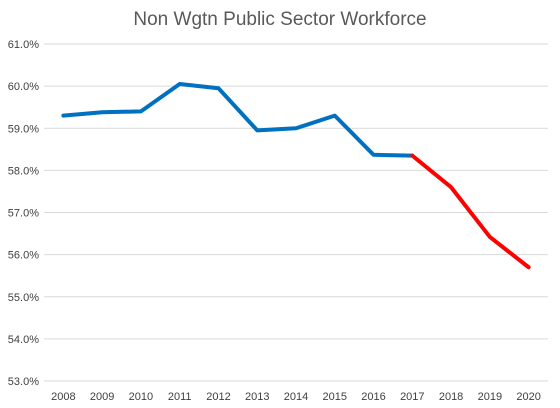  Describe the element at coordinates (23, 298) in the screenshot. I see `y-tick-label: 55.0%` at that location.